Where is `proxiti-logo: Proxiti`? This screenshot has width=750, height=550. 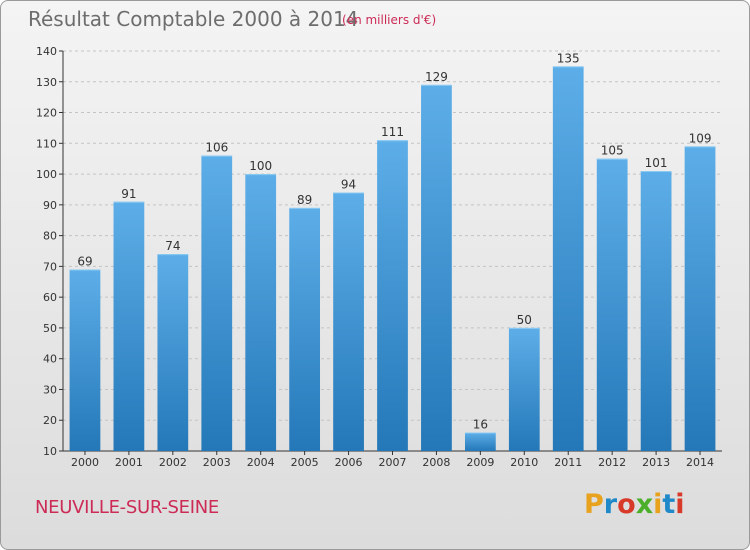 proxiti-logo: Proxiti is located at coordinates (634, 504).